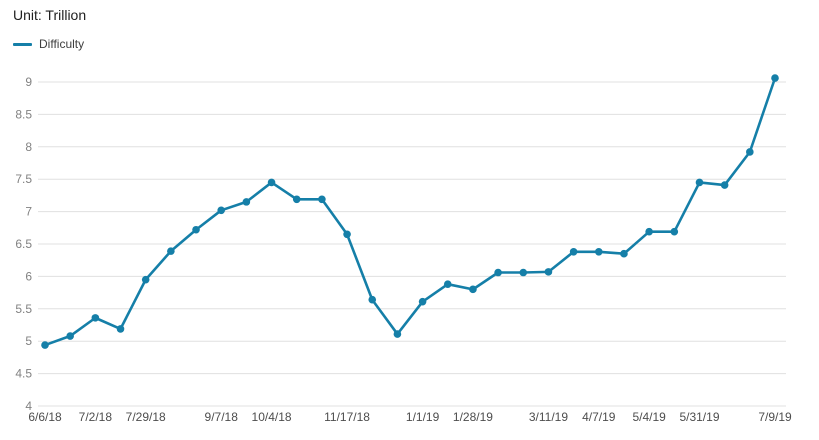 The height and width of the screenshot is (440, 819). I want to click on x-tick-label: 9/7/18, so click(222, 417).